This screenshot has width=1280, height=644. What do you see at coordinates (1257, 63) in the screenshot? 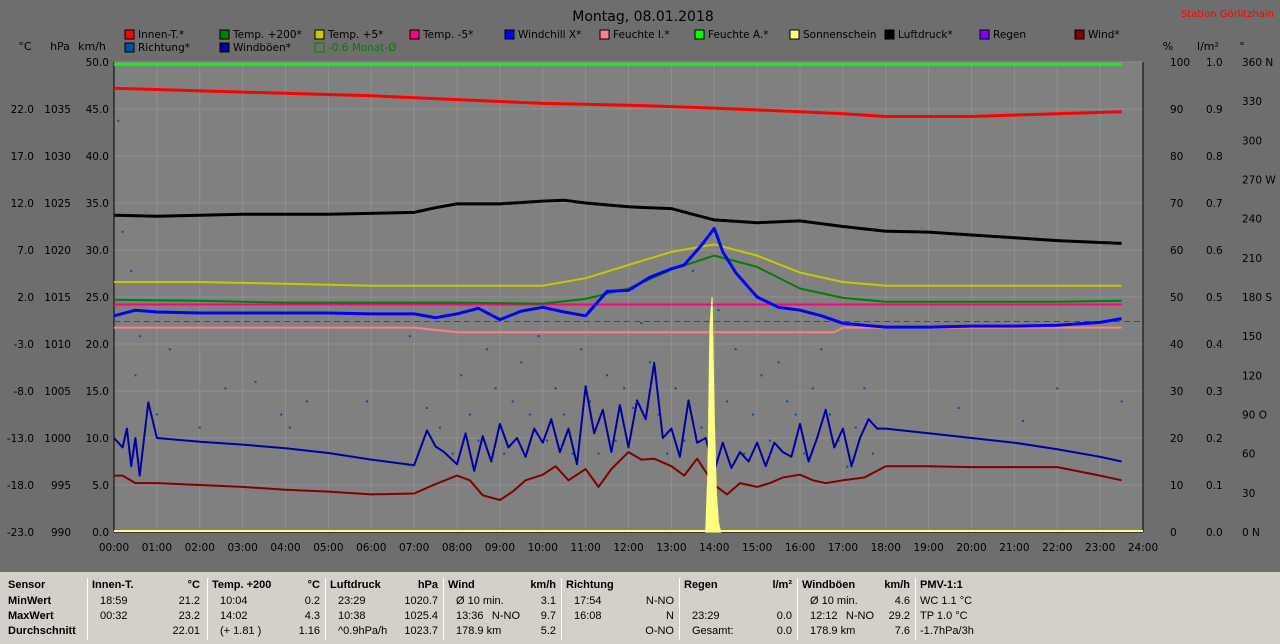
I see `y-tick-direction: 360 N` at bounding box center [1257, 63].